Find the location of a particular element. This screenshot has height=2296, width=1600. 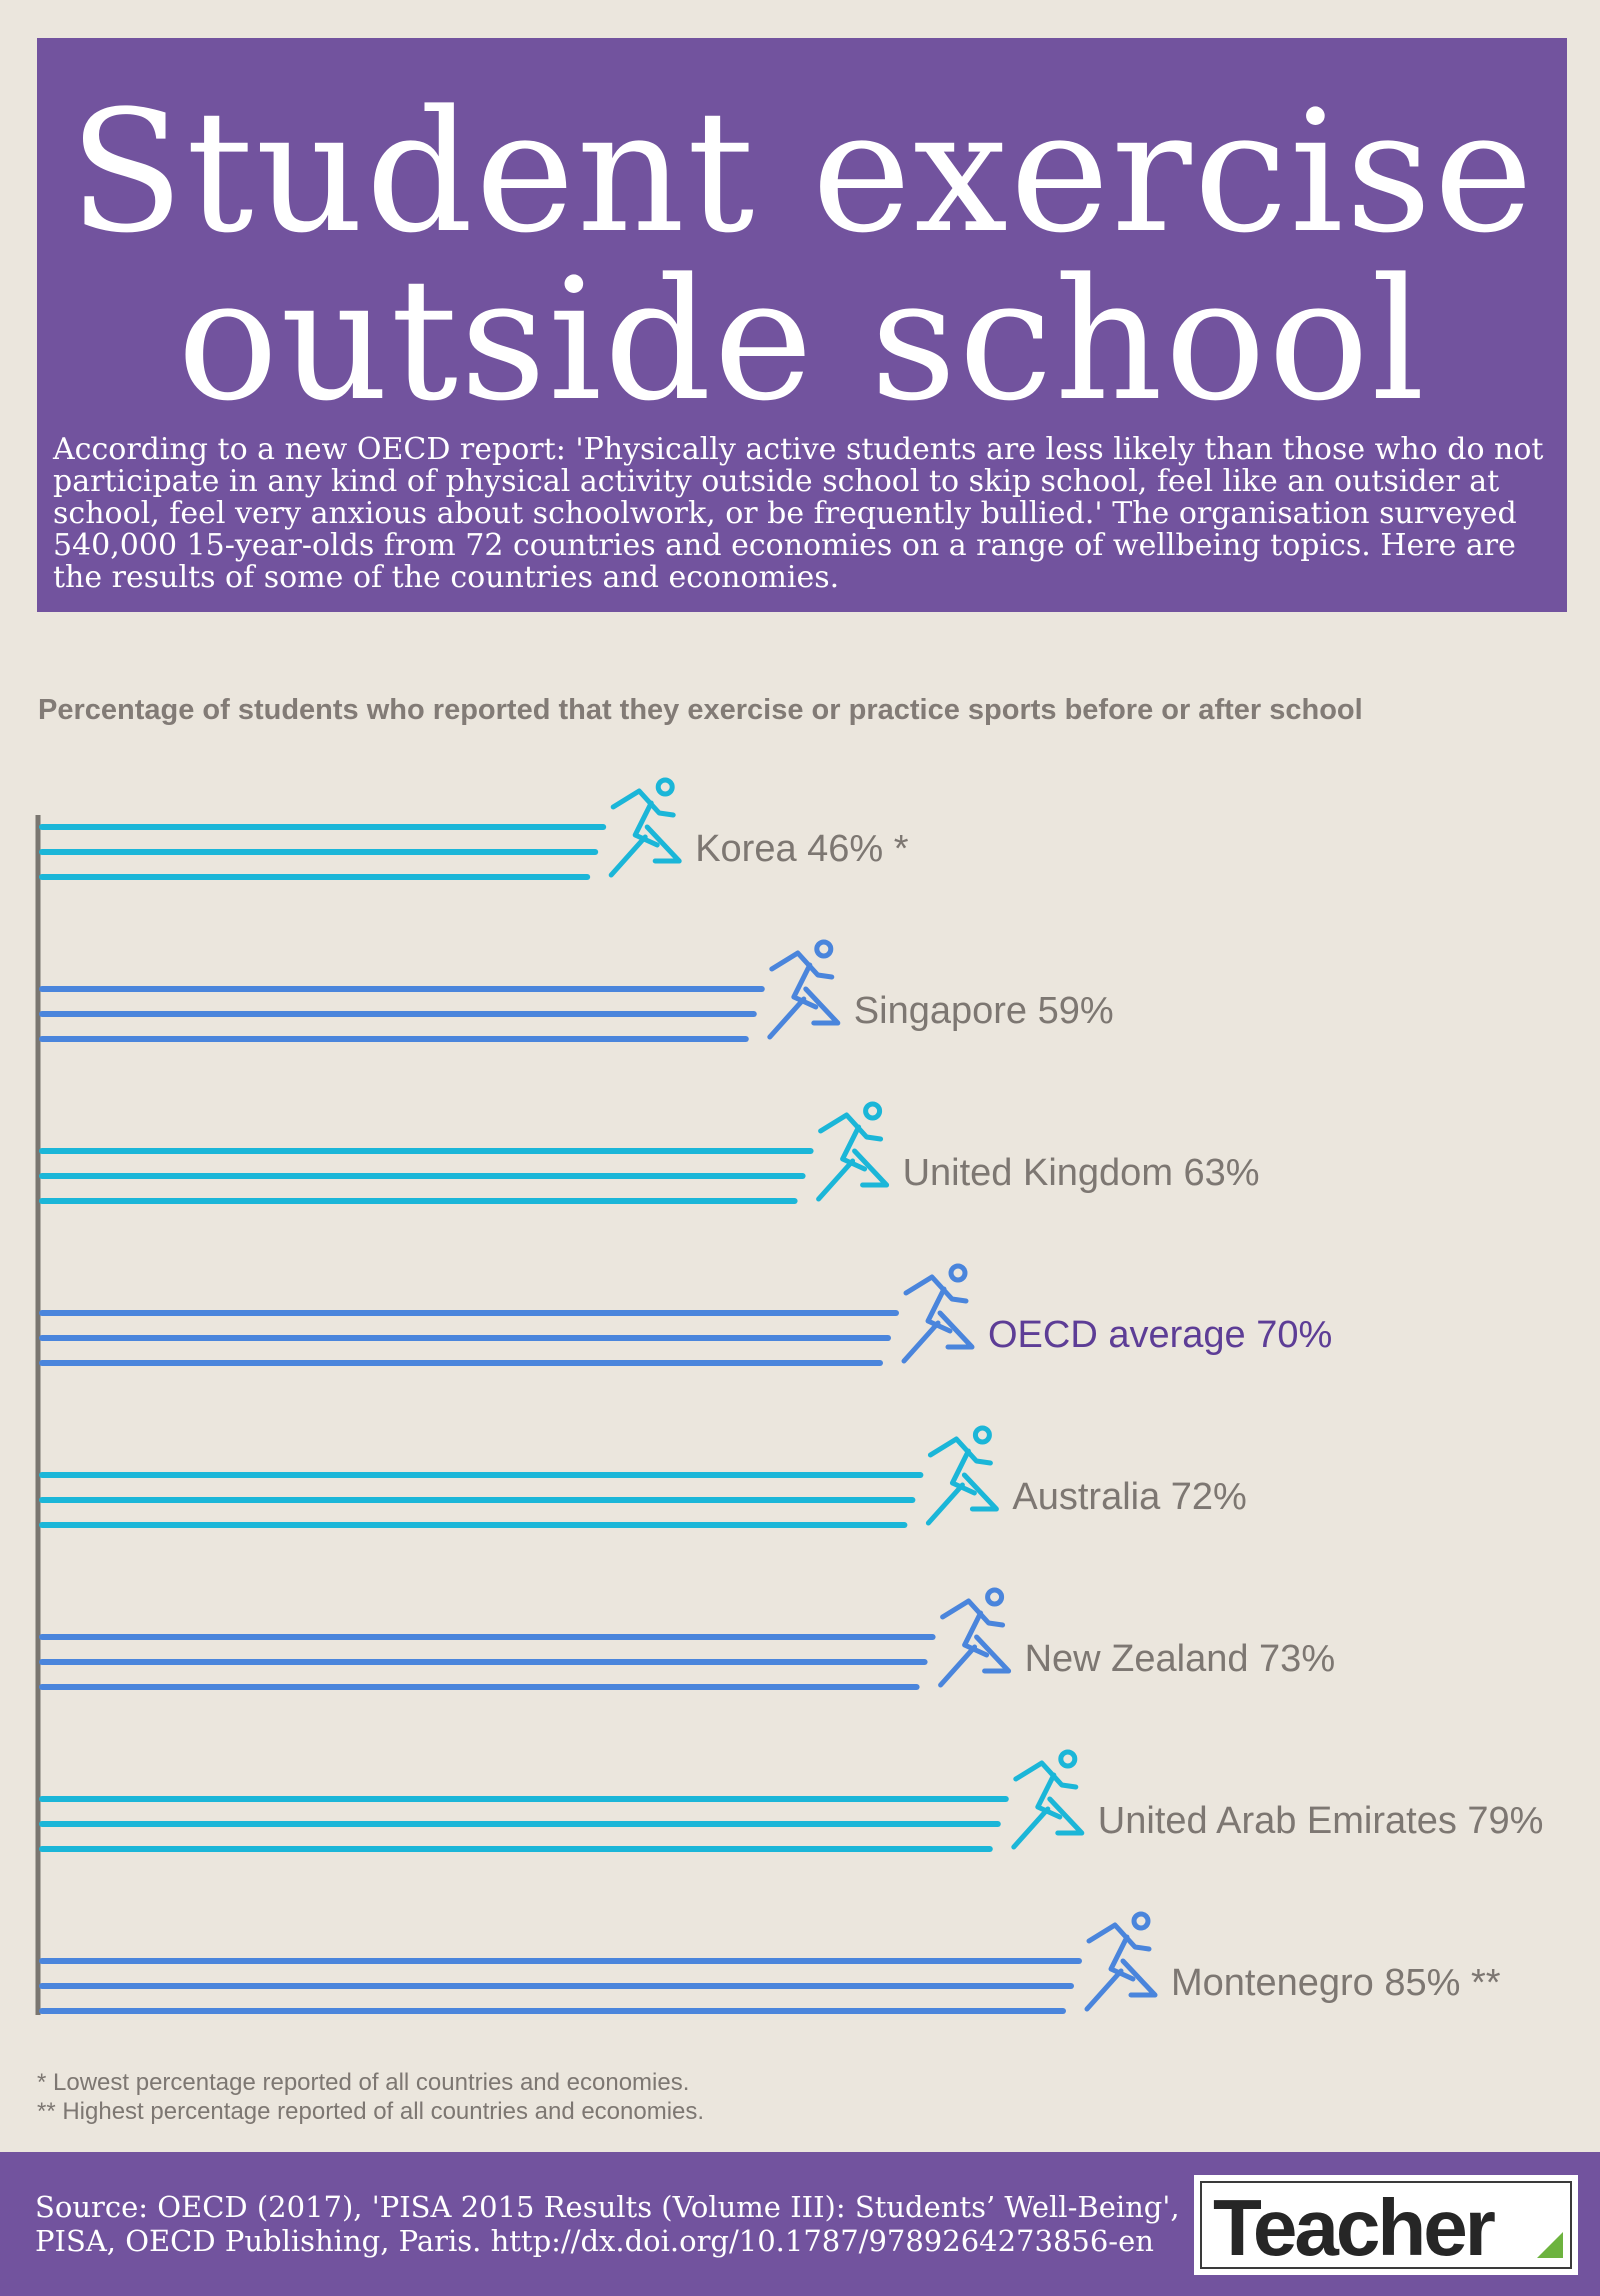

bar-label: Korea 46% * is located at coordinates (802, 849).